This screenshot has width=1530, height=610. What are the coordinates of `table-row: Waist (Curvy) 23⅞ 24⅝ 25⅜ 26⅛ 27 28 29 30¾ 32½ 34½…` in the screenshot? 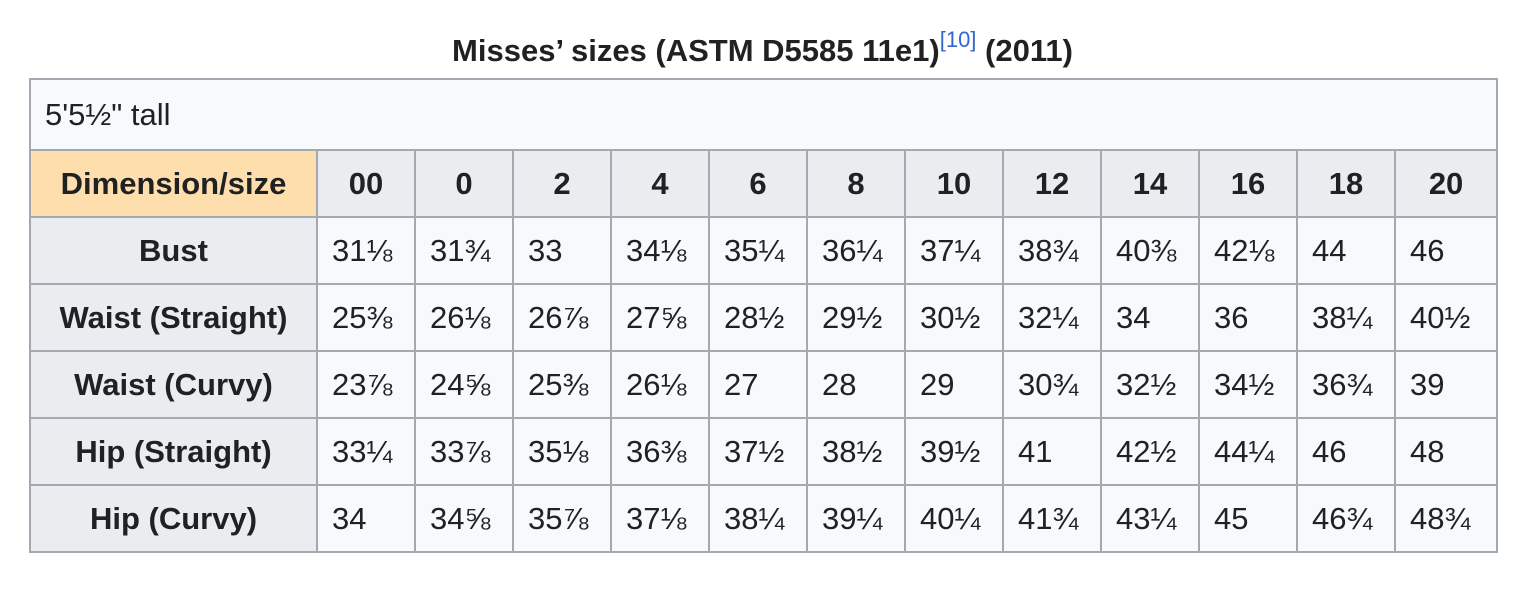 It's located at (764, 384).